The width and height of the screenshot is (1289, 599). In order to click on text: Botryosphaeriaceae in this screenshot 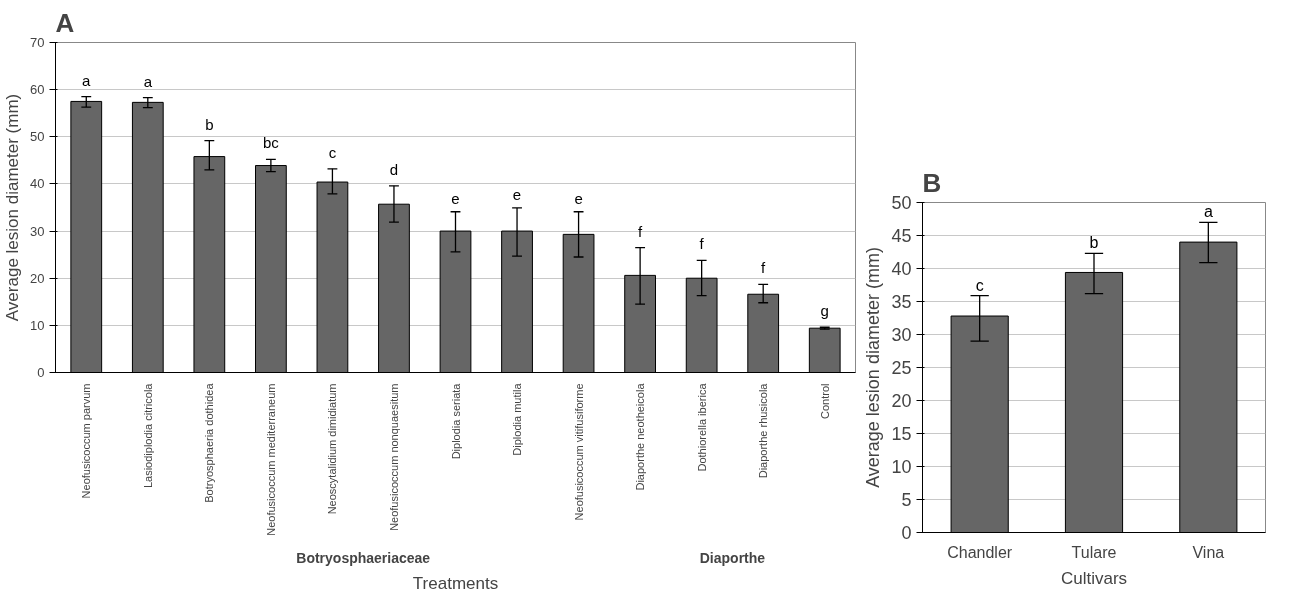, I will do `click(363, 557)`.